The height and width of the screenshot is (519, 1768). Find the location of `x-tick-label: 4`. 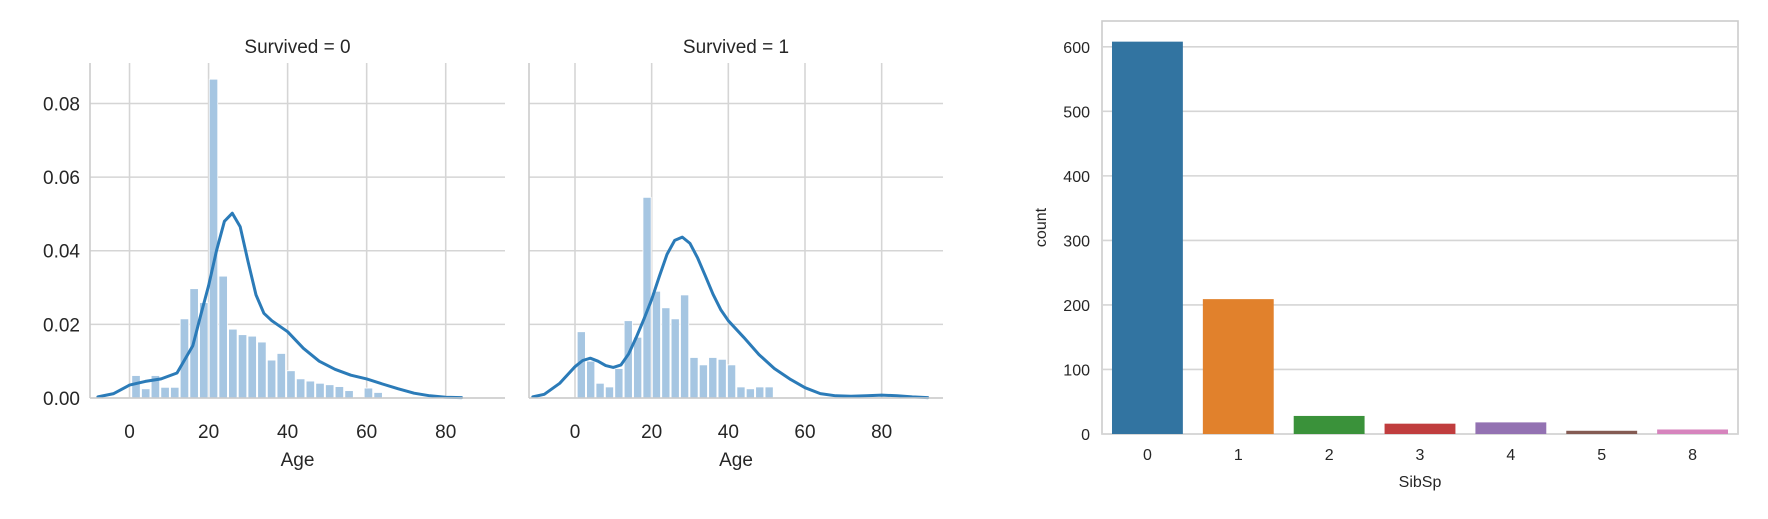

x-tick-label: 4 is located at coordinates (1510, 455).